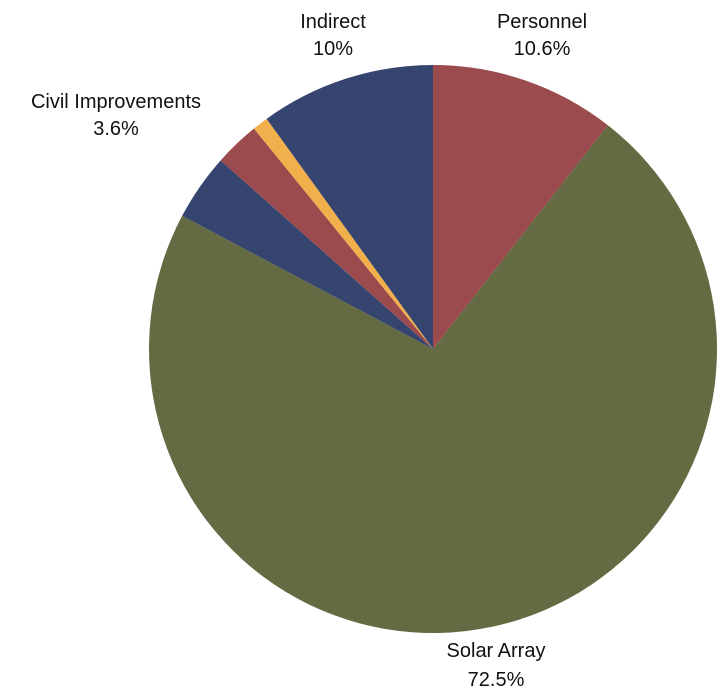 This screenshot has width=723, height=691. I want to click on label-solar-array-value: 72.5%, so click(496, 680).